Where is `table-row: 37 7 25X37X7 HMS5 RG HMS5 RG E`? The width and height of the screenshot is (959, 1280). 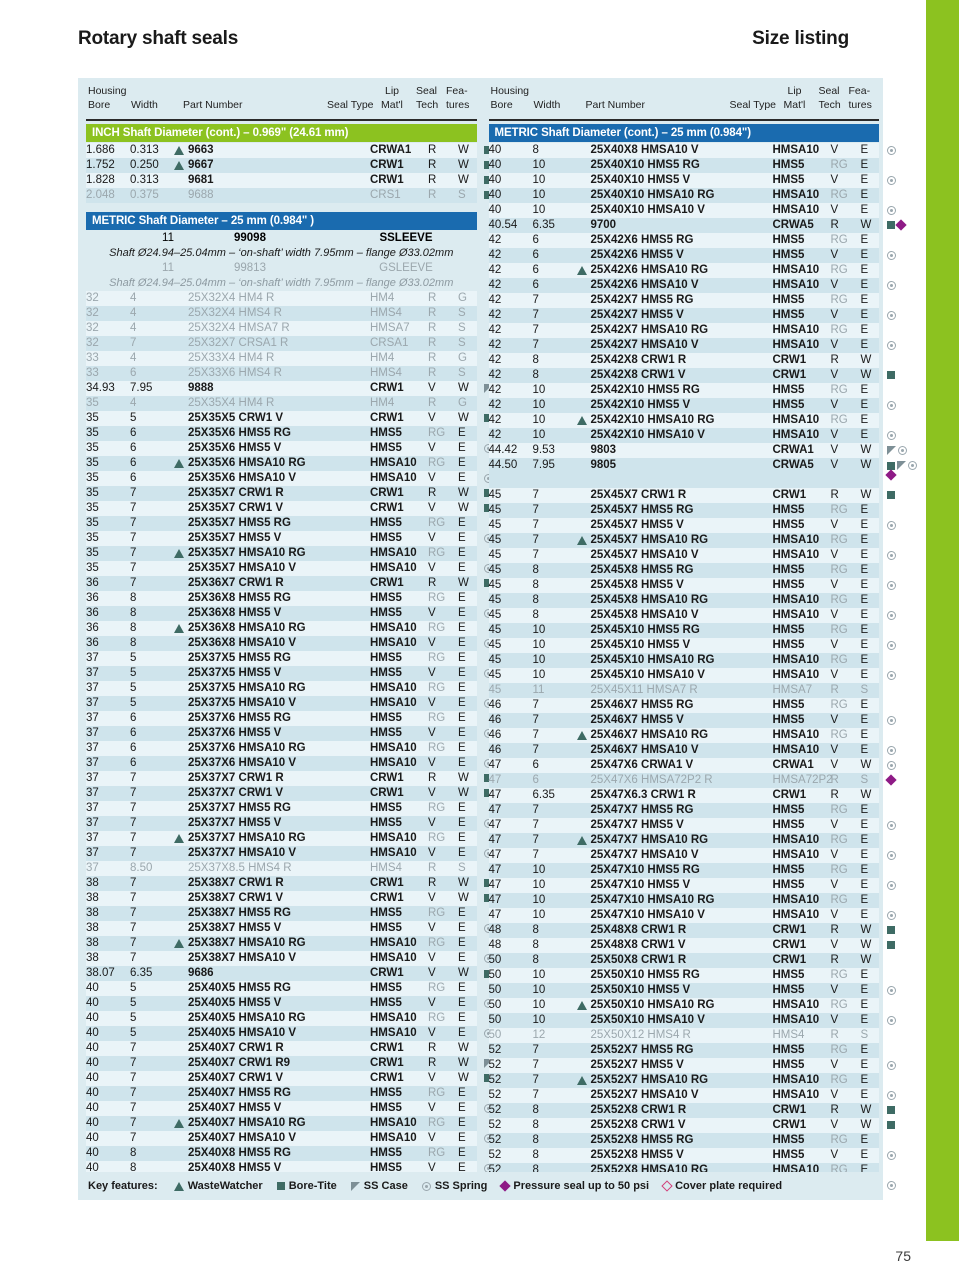 table-row: 37 7 25X37X7 HMS5 RG HMS5 RG E is located at coordinates (281, 808).